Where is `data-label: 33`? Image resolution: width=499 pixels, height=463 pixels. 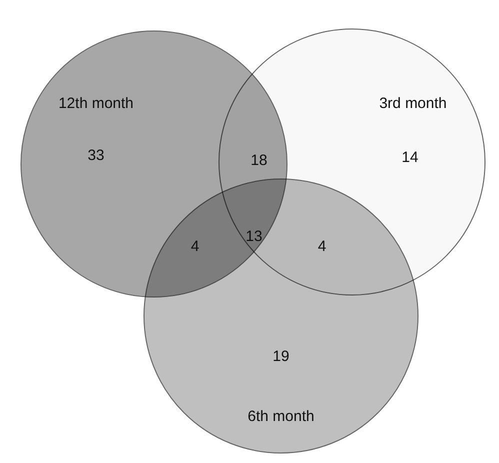
data-label: 33 is located at coordinates (96, 155).